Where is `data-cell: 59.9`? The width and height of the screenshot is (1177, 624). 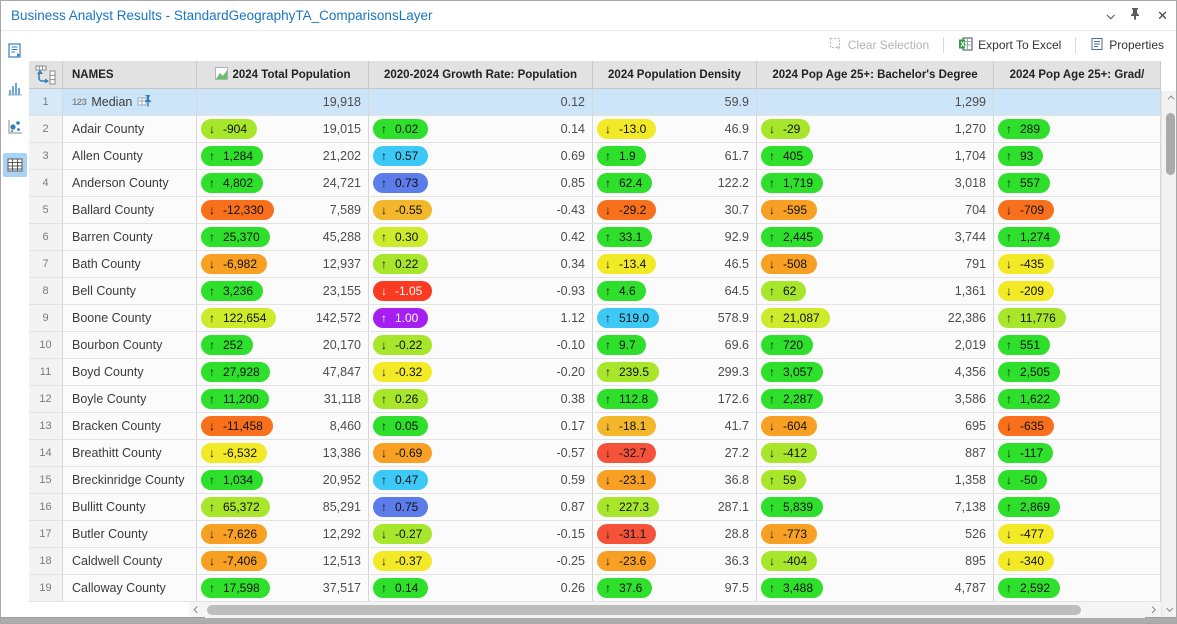
data-cell: 59.9 is located at coordinates (675, 102).